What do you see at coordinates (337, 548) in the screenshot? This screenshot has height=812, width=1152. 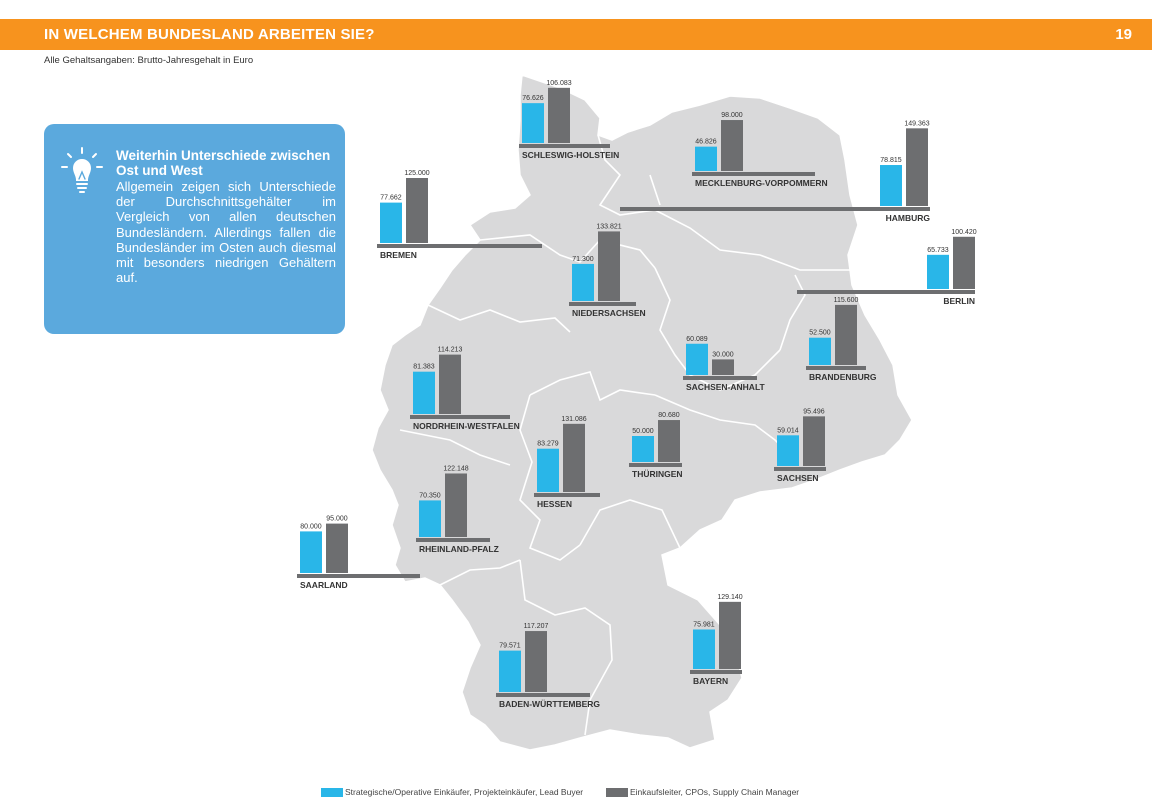 I see `bar-series2-saarland` at bounding box center [337, 548].